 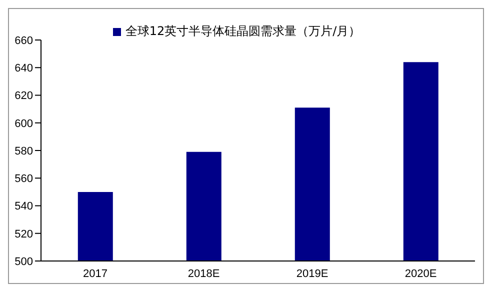 I want to click on y-tick-label: 520, so click(x=23, y=234).